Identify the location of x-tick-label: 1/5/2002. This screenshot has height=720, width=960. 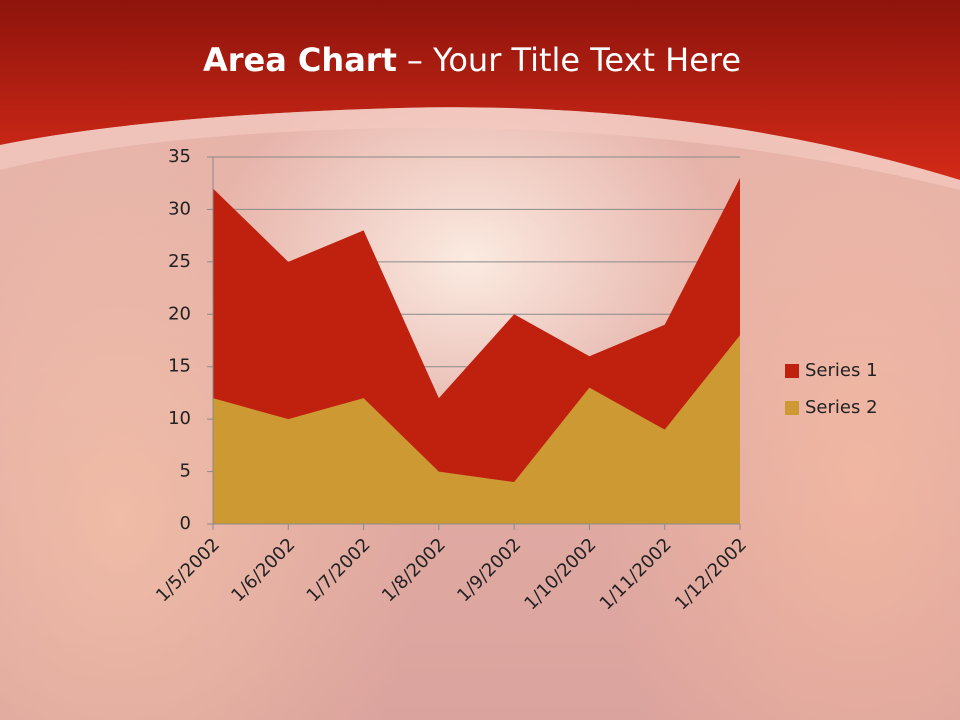
(188, 570).